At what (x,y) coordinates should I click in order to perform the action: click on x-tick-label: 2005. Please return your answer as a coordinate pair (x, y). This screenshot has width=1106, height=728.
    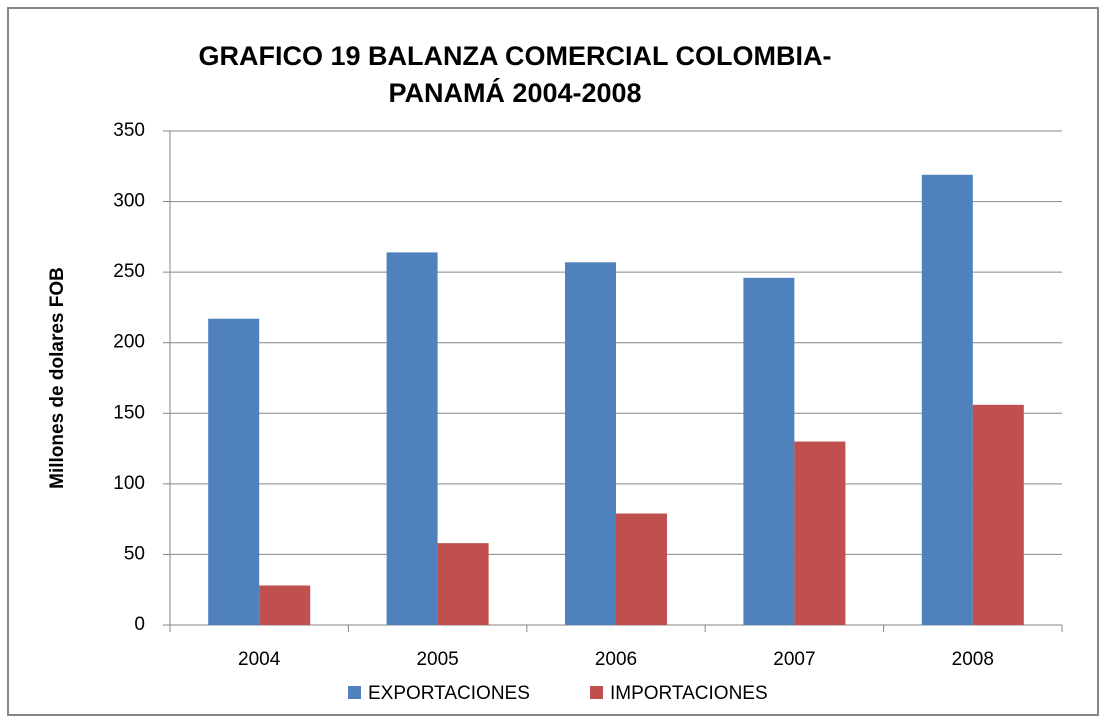
    Looking at the image, I should click on (437, 659).